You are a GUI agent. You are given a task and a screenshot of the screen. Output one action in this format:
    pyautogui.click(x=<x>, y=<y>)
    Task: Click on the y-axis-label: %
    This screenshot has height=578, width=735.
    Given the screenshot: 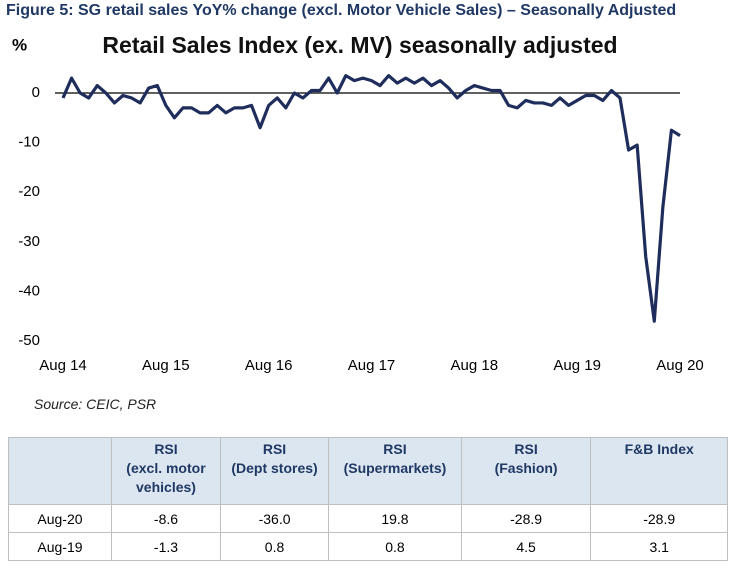 What is the action you would take?
    pyautogui.click(x=19, y=44)
    